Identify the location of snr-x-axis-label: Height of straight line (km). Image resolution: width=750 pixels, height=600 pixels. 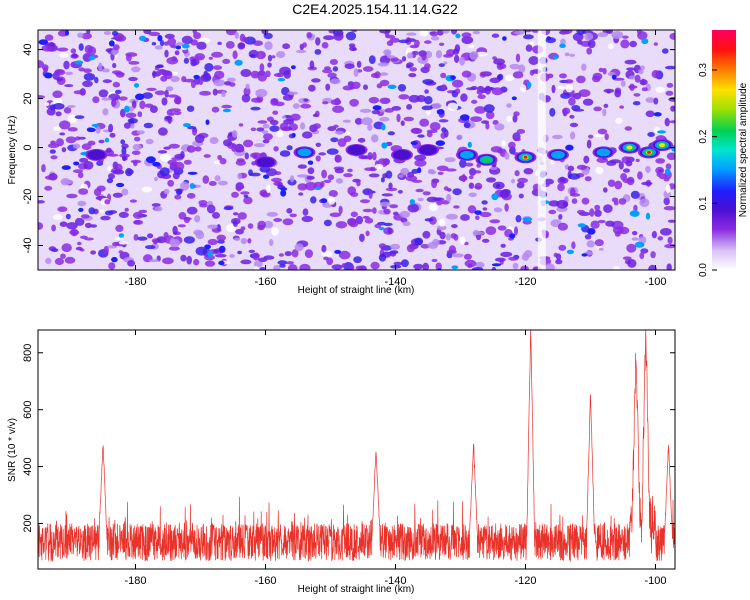
(356, 589).